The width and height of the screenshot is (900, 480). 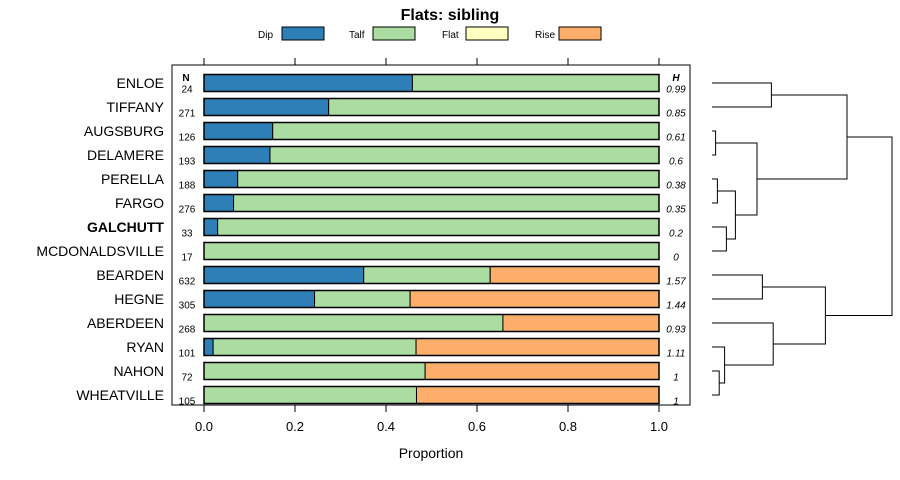 I want to click on n-value: 268, so click(x=187, y=330).